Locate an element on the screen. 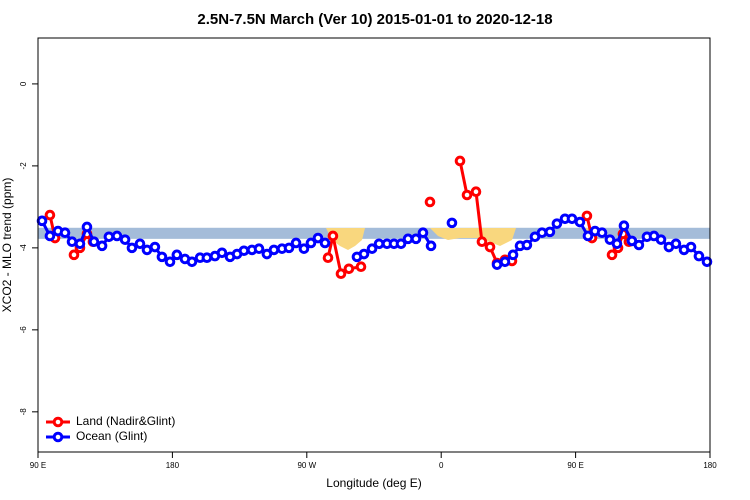 The width and height of the screenshot is (750, 500). y-tick-label: -8 is located at coordinates (23, 412).